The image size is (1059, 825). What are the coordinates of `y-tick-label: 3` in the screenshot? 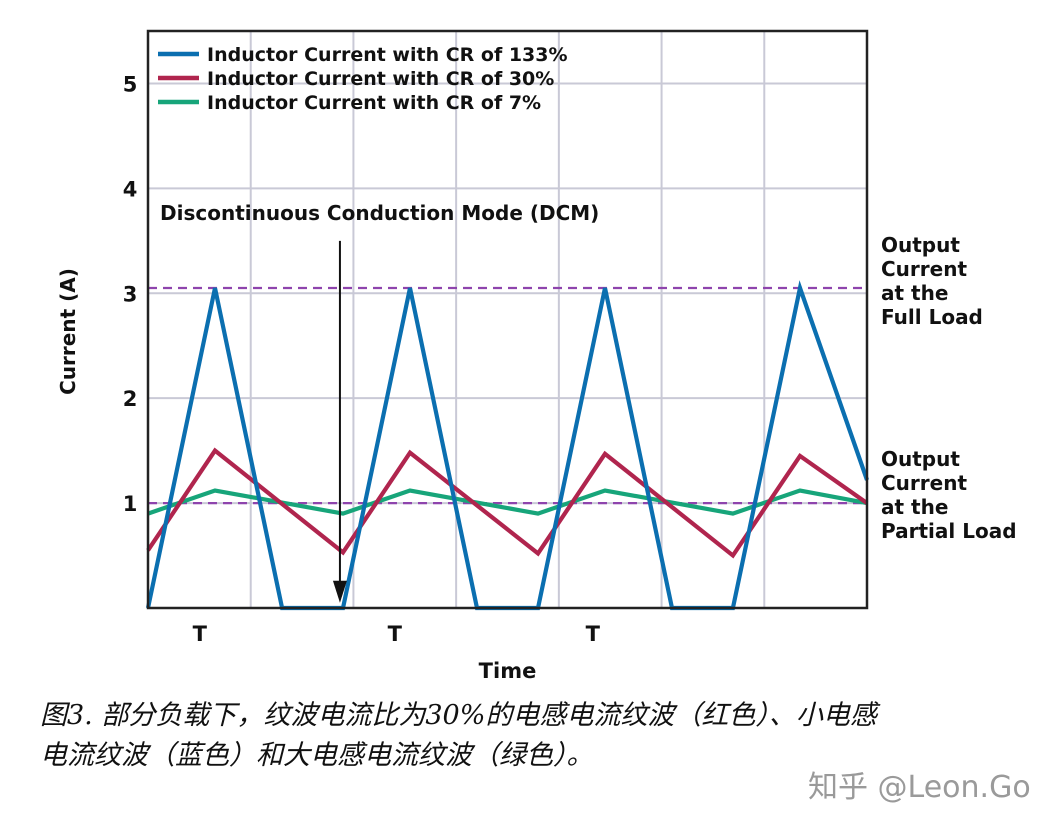 It's located at (130, 294).